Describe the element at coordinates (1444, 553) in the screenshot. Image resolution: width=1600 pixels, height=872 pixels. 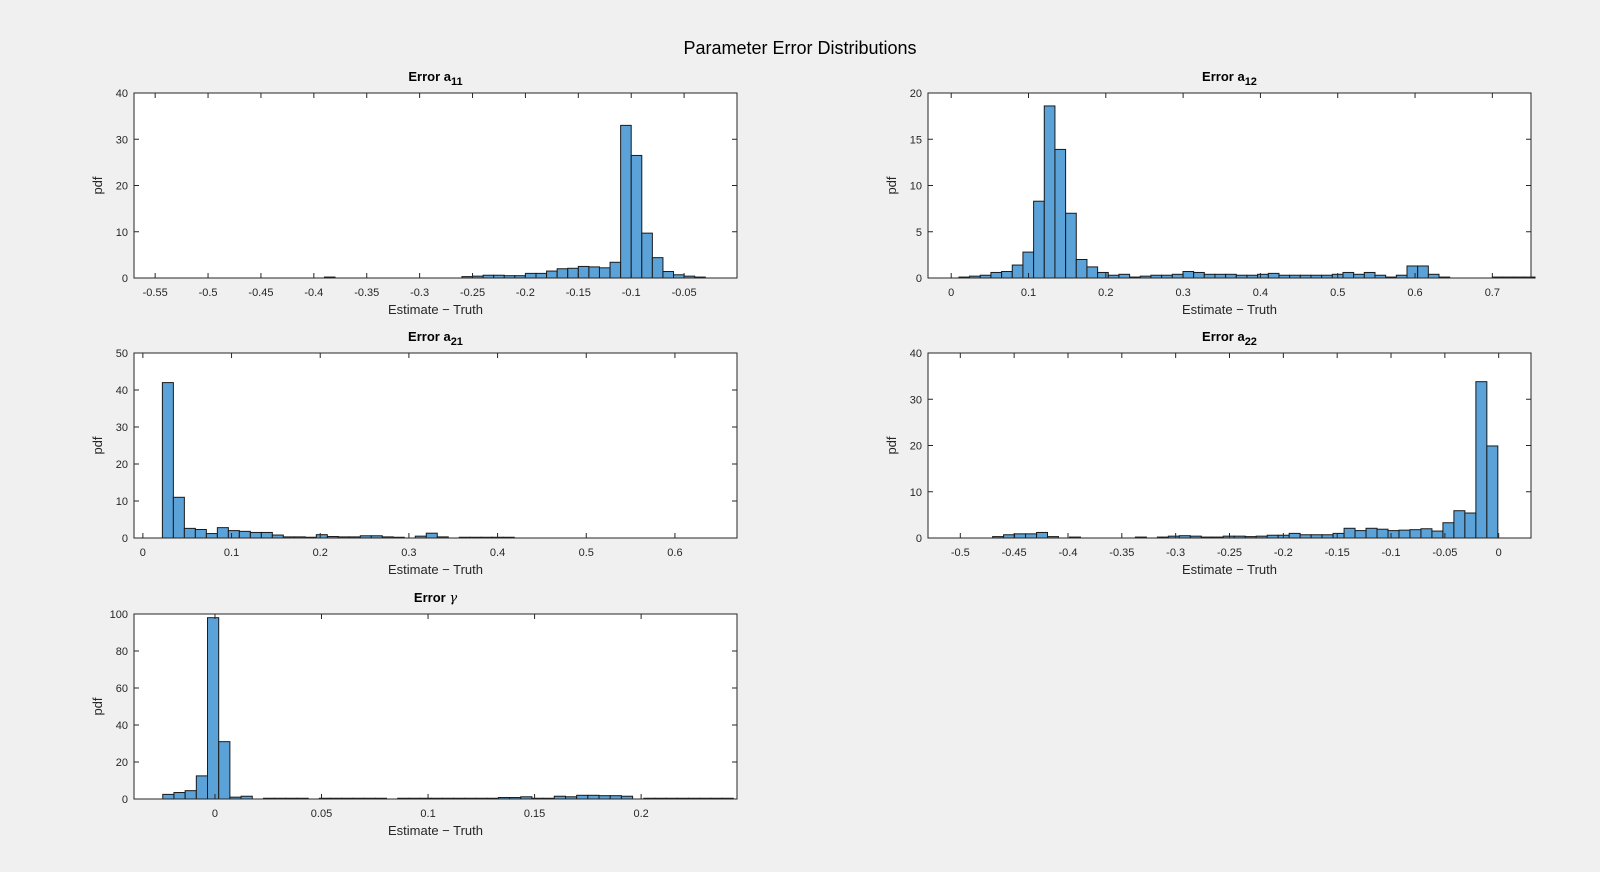
I see `x-tick-label: -0.05` at that location.